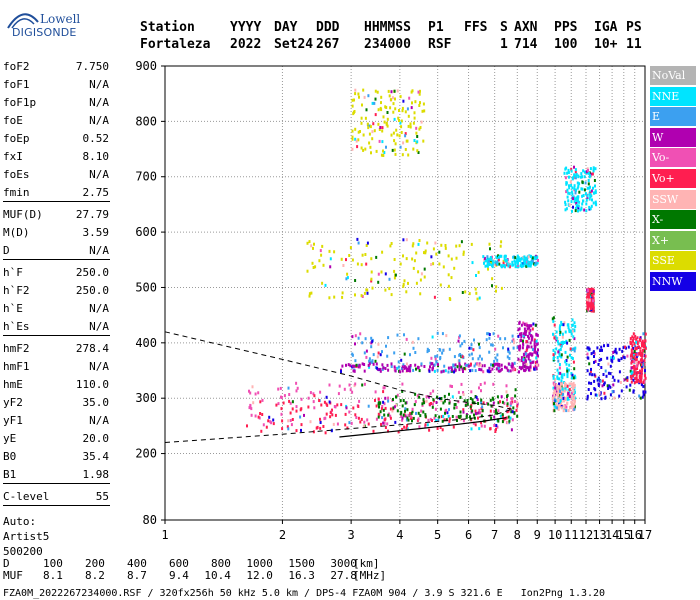  What do you see at coordinates (95, 563) in the screenshot?
I see `muf-distance: 200` at bounding box center [95, 563].